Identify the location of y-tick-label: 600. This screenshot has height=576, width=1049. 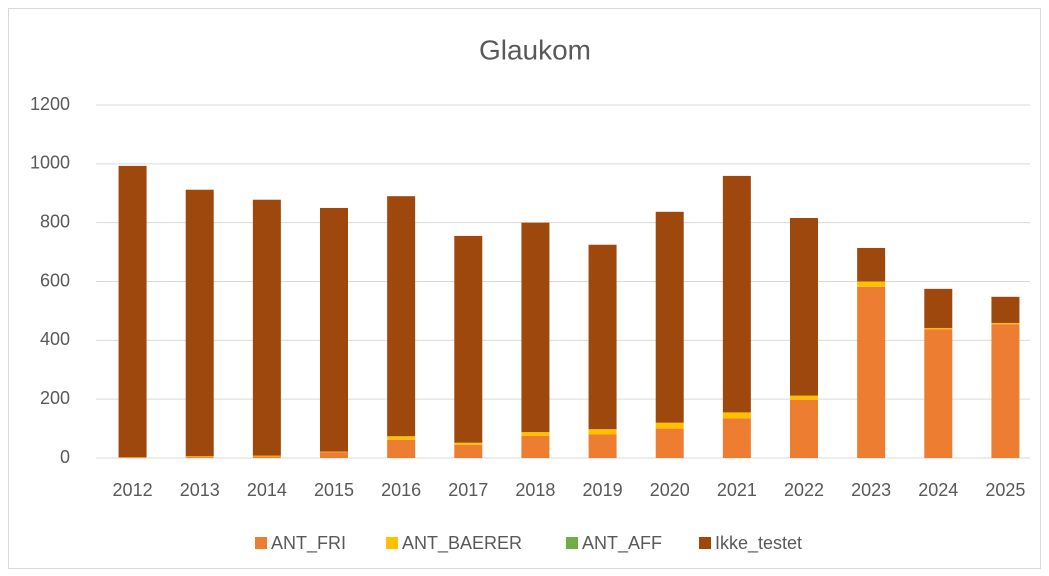
(55, 280).